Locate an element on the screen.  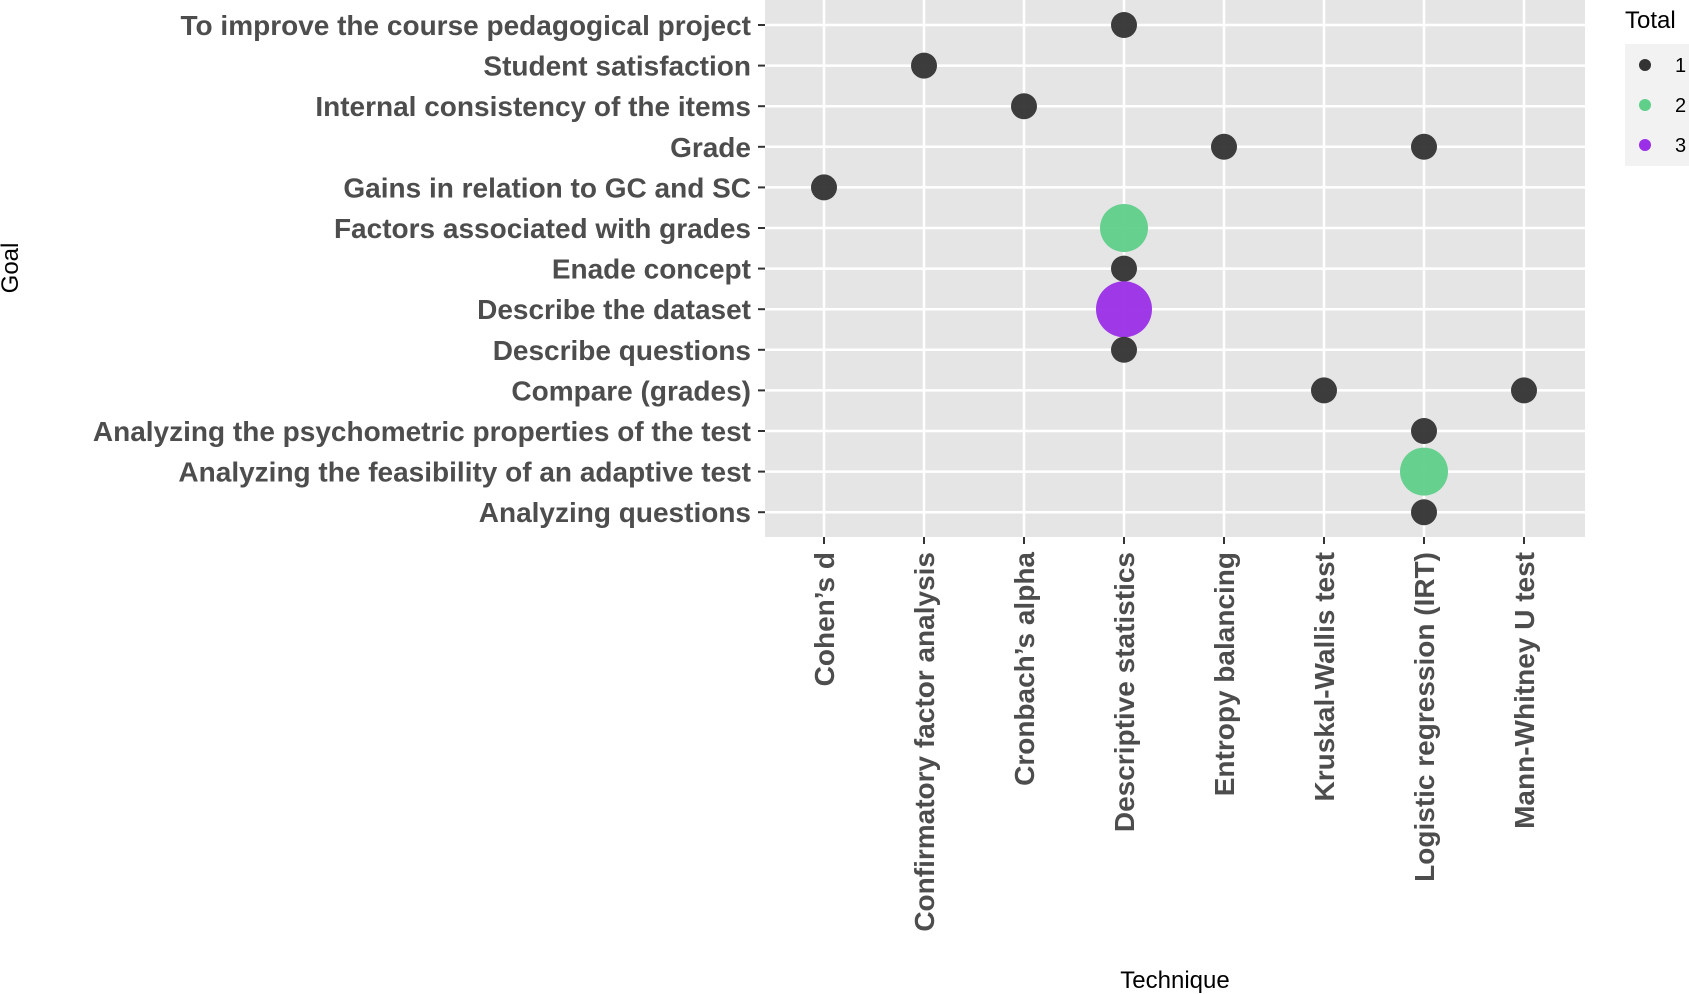
x-tick-label: Logistic regression (IRT) is located at coordinates (1424, 717).